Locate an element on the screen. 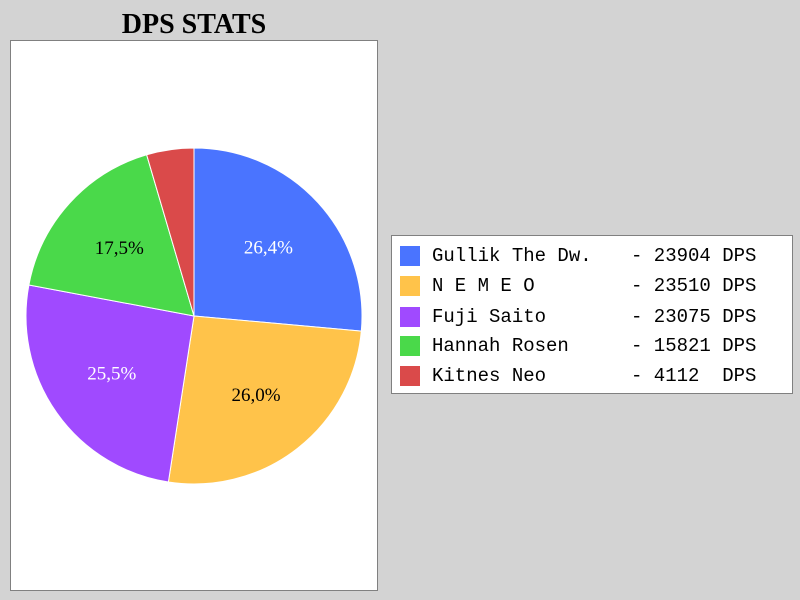 Image resolution: width=800 pixels, height=600 pixels. legend-item: Gullik The Dw. - 23904 DPS is located at coordinates (595, 256).